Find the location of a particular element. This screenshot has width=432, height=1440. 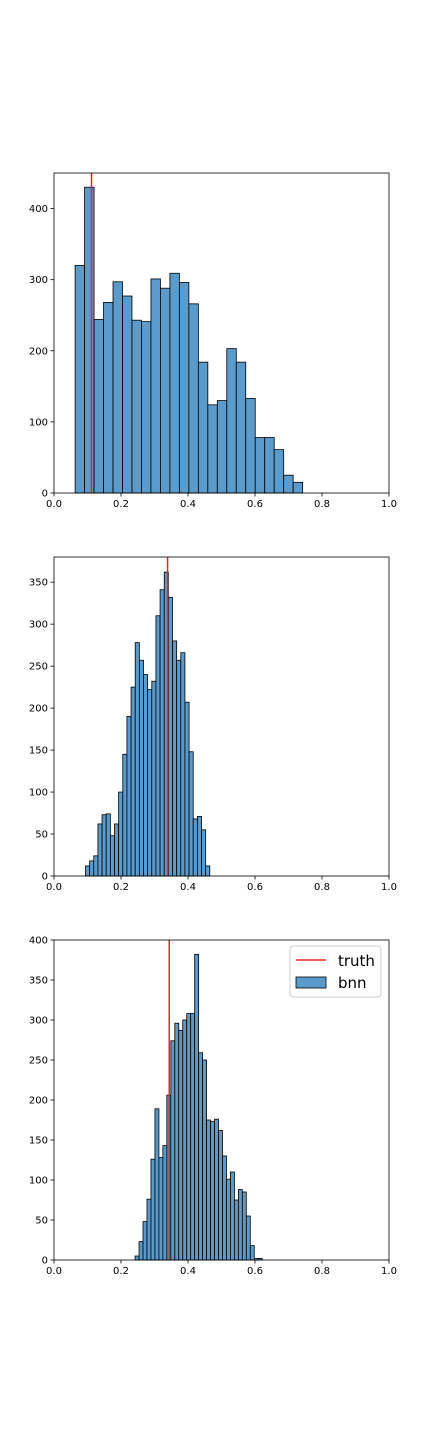

y-tick-label: 150 is located at coordinates (38, 1141).